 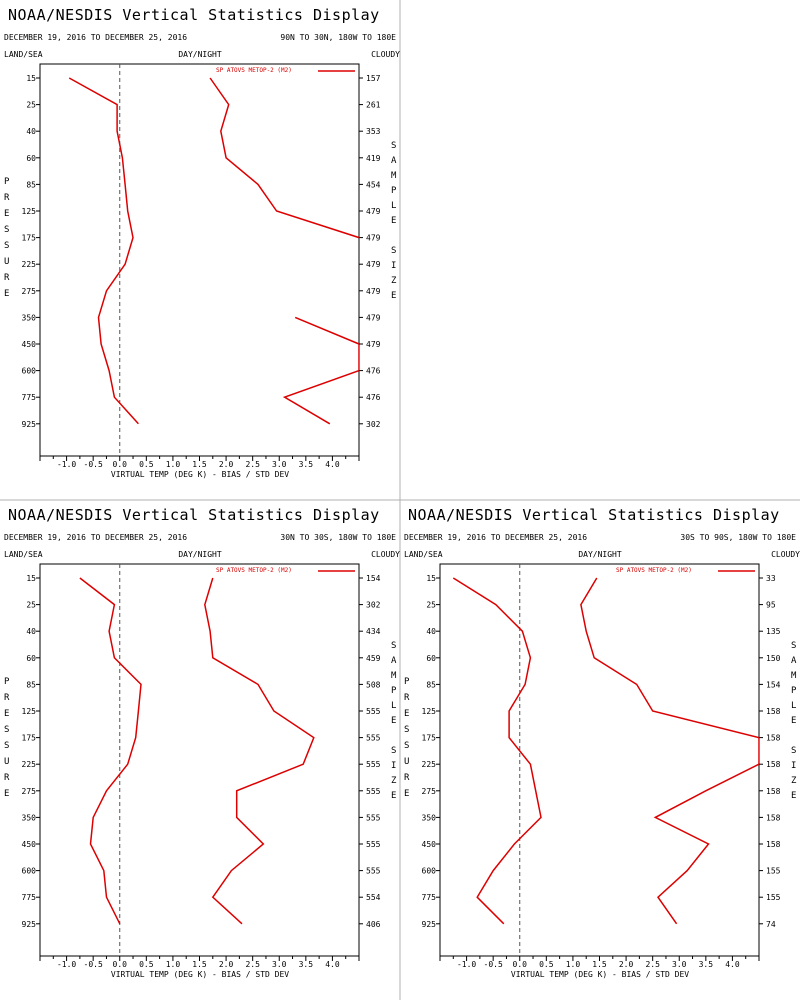 What do you see at coordinates (423, 554) in the screenshot?
I see `land-sea-header: LAND/SEA` at bounding box center [423, 554].